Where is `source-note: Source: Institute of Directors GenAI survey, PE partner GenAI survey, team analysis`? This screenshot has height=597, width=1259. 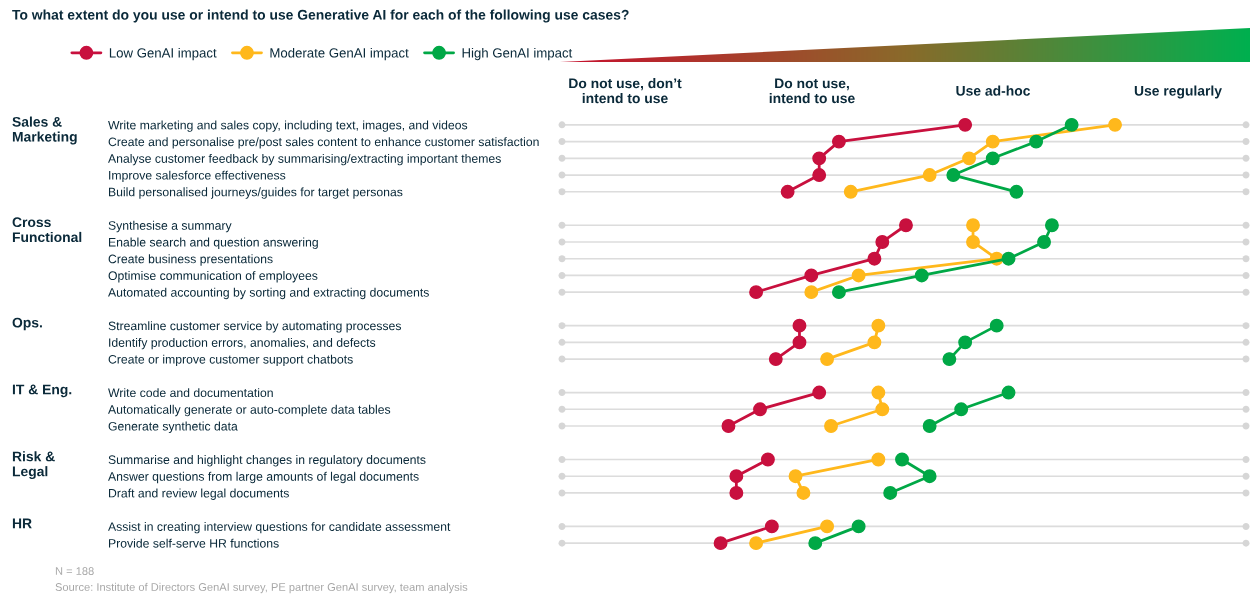
source-note: Source: Institute of Directors GenAI survey, PE partner GenAI survey, team analysis is located at coordinates (261, 588).